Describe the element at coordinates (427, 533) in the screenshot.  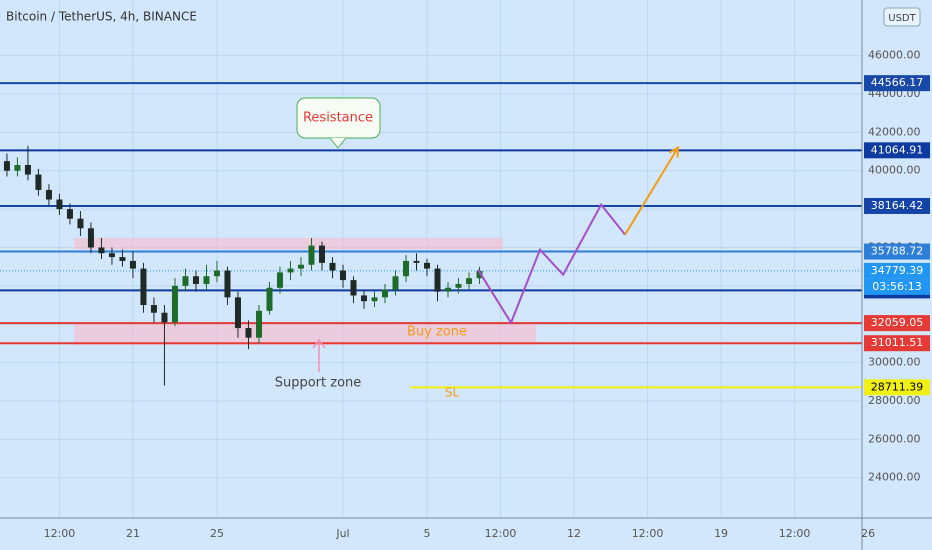
I see `x-tick-label: 5` at that location.